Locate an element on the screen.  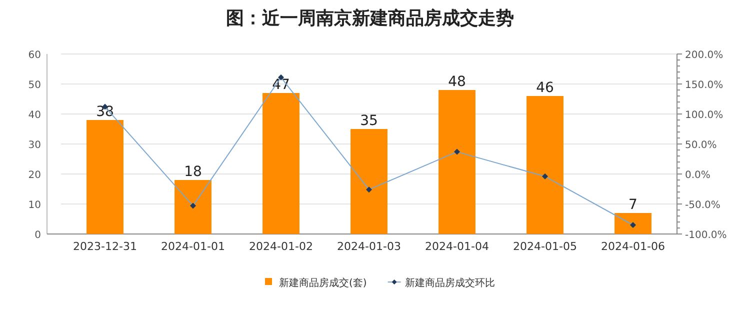
data-label: 18 is located at coordinates (193, 172).